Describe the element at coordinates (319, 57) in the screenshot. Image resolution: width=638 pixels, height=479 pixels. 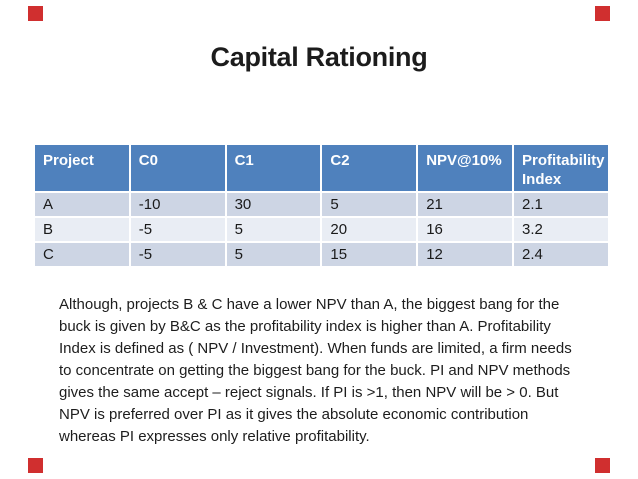
I see `slide-title: Capital Rationing` at that location.